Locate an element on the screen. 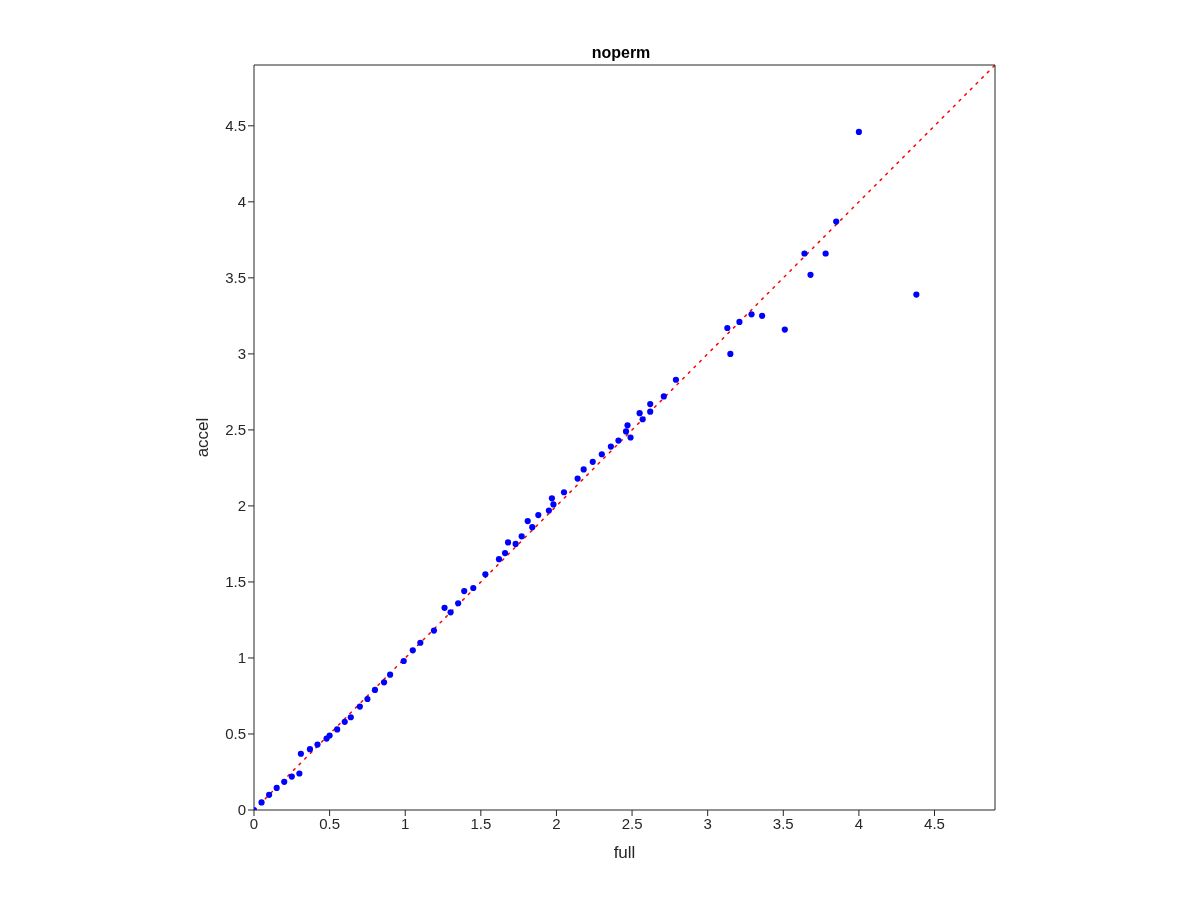 Image resolution: width=1200 pixels, height=900 pixels. x-tick-label: 2.5 is located at coordinates (632, 823).